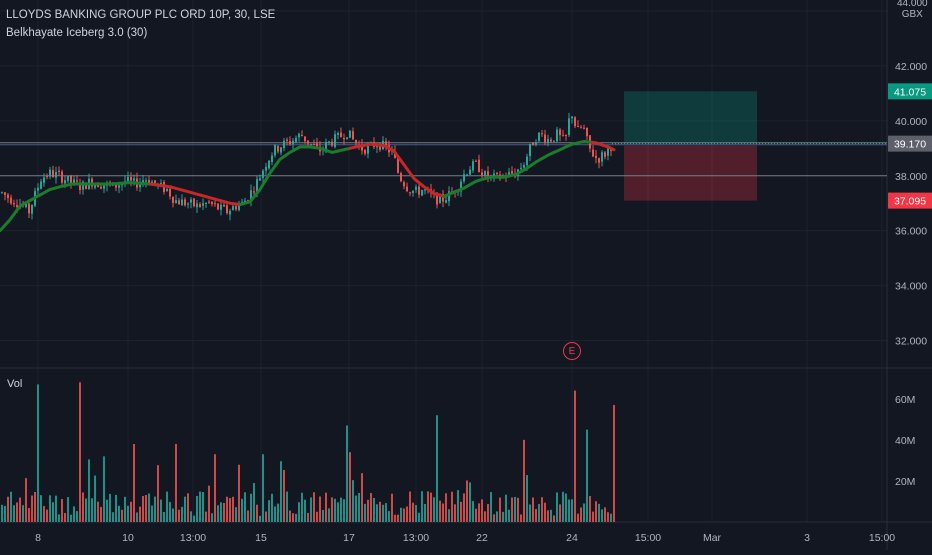  I want to click on price-tick-label: 40.000, so click(911, 122).